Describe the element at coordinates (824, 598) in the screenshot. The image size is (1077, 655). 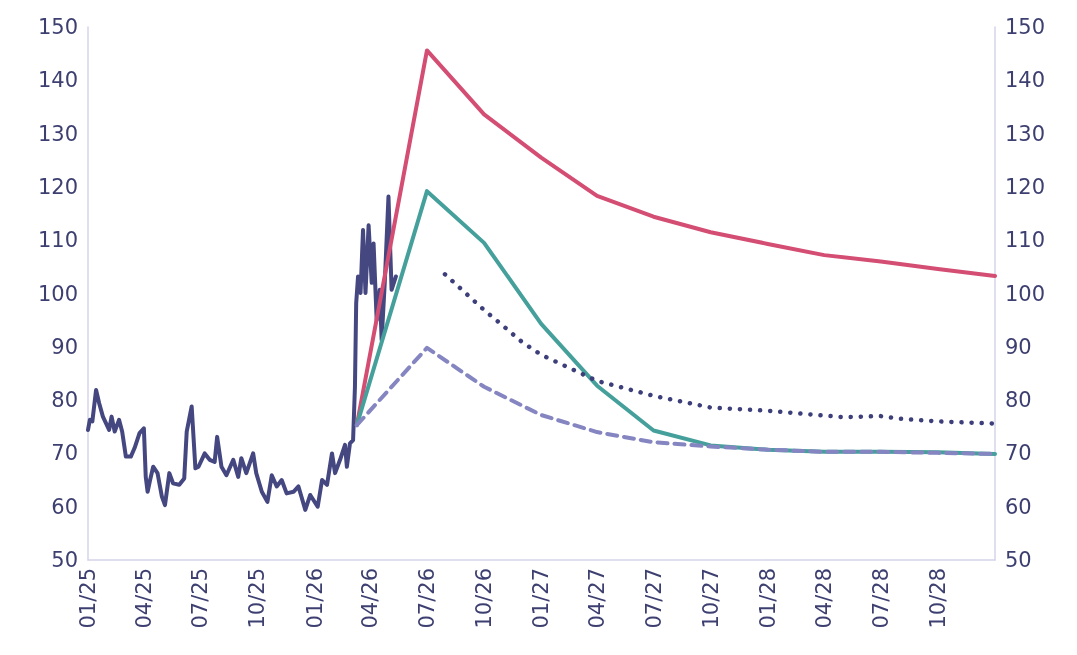
I see `x-tick-label: 04/28` at that location.